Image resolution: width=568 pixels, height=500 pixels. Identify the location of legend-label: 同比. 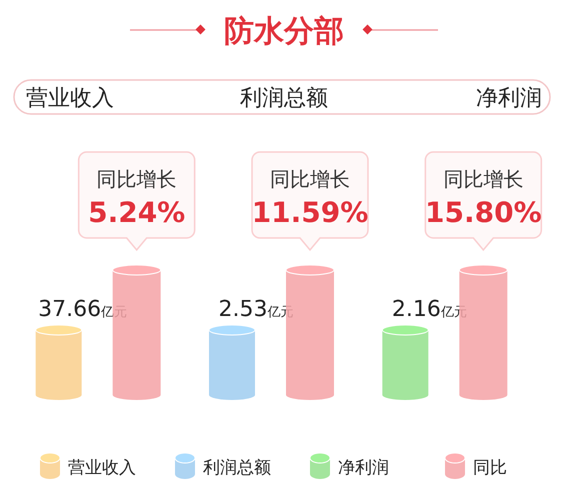
(490, 468).